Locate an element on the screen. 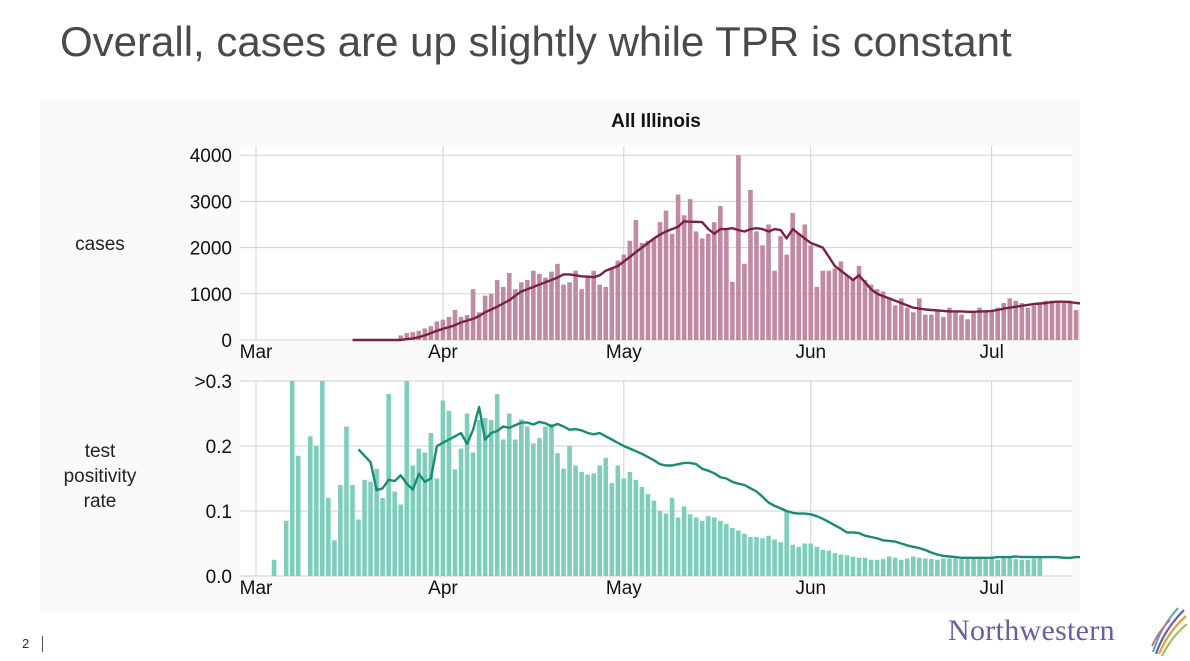 Image resolution: width=1190 pixels, height=661 pixels. y-tick-label: 0.2 is located at coordinates (219, 447).